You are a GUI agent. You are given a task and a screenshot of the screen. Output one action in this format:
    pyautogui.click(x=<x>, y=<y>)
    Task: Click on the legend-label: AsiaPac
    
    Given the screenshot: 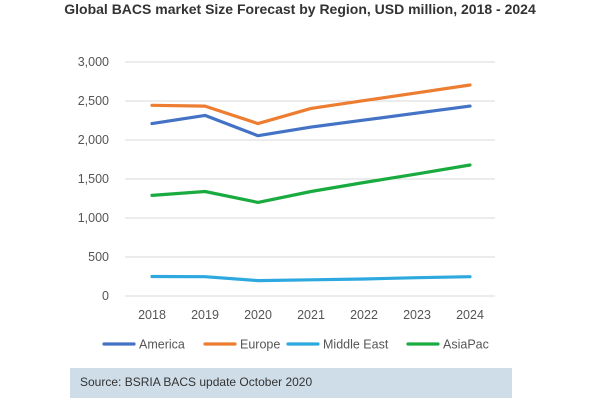 What is the action you would take?
    pyautogui.click(x=466, y=345)
    